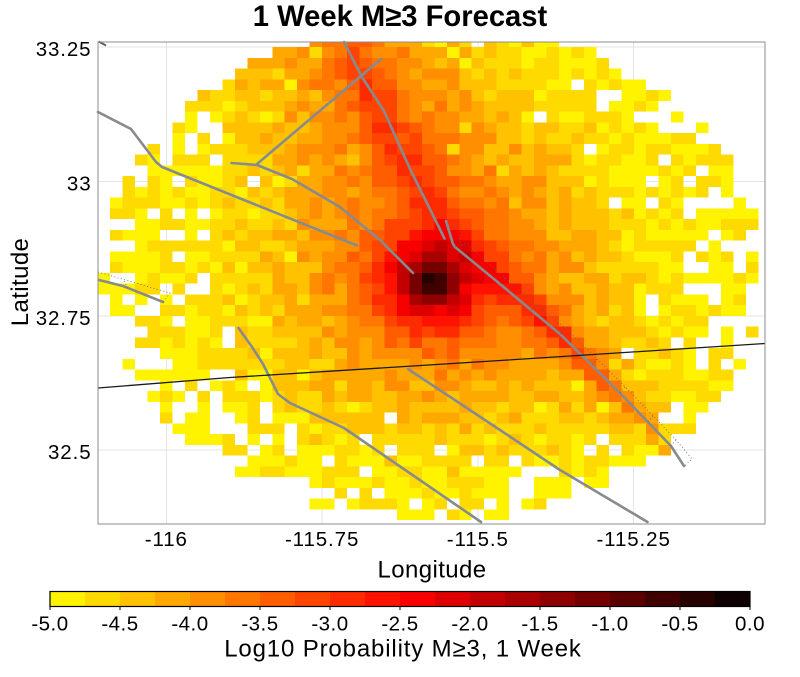  What do you see at coordinates (64, 318) in the screenshot?
I see `svg-text: 32.75` at bounding box center [64, 318].